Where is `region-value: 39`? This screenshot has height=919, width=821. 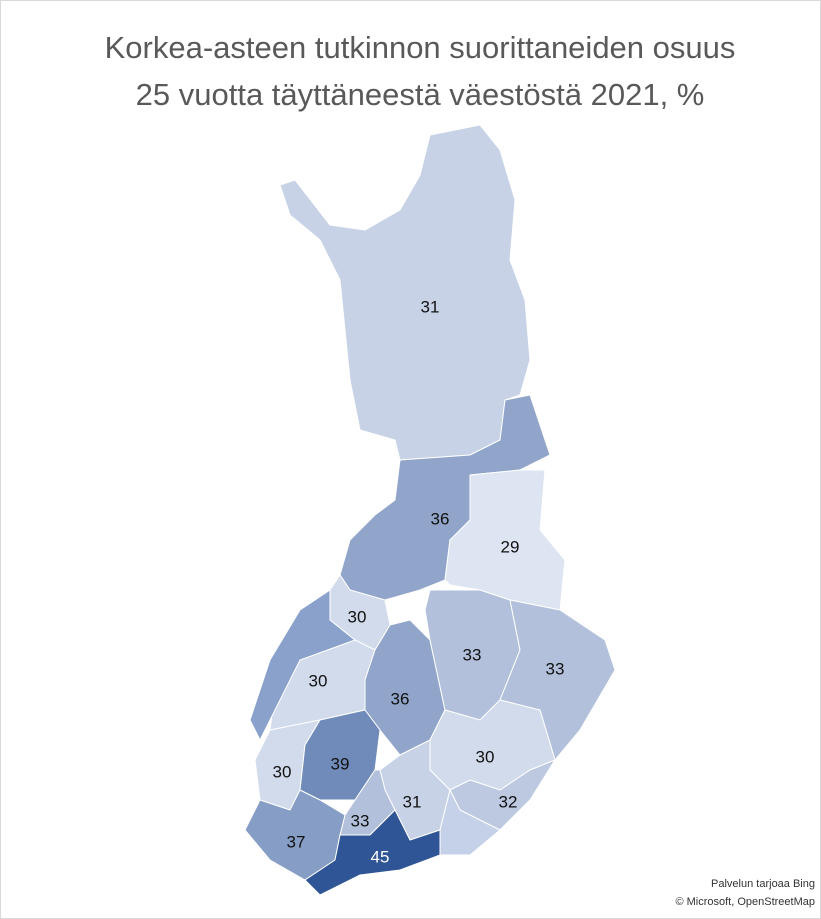 region-value: 39 is located at coordinates (340, 763).